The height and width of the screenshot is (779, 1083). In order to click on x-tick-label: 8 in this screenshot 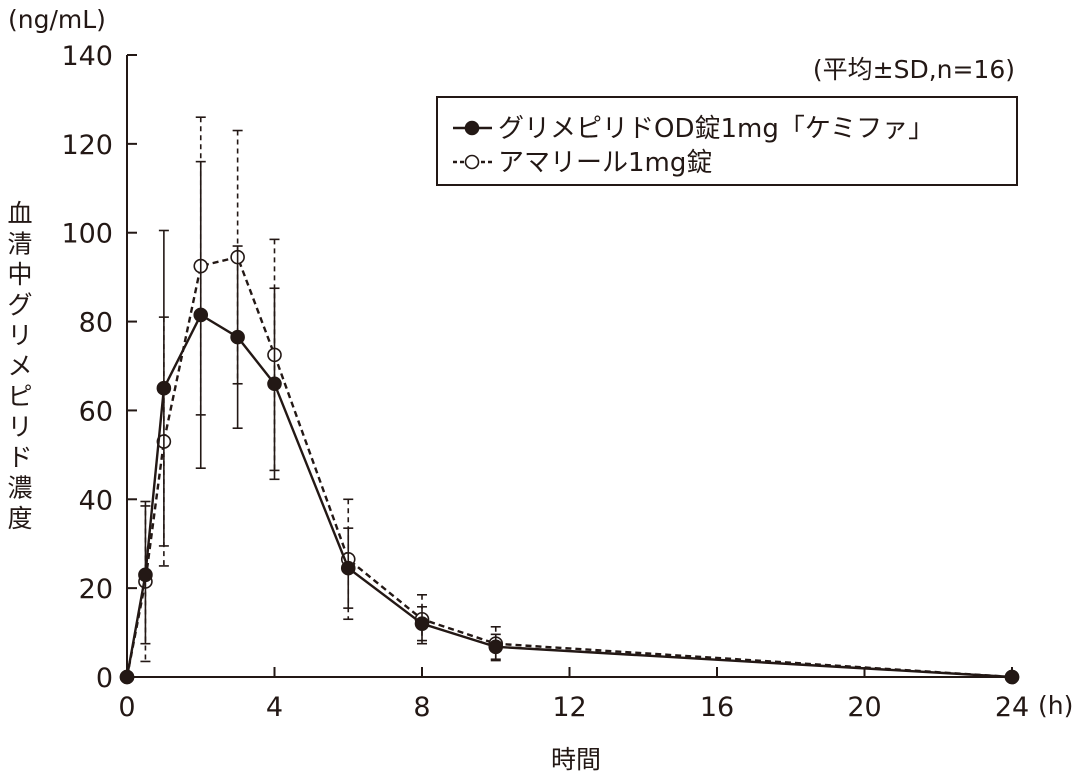, I will do `click(421, 707)`.